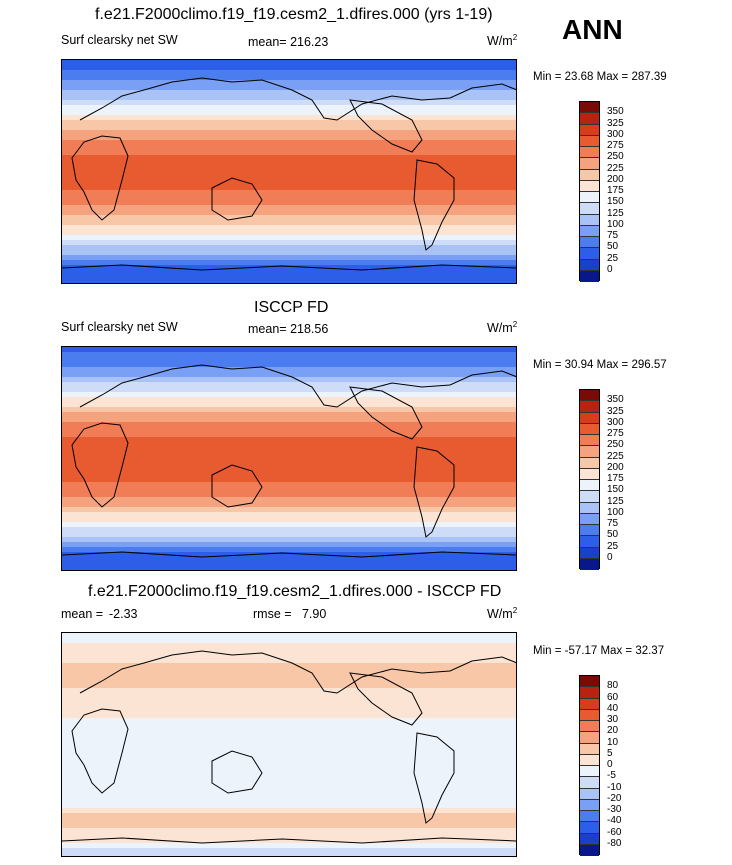 The height and width of the screenshot is (865, 732). I want to click on panel-1-units: W/m2, so click(502, 40).